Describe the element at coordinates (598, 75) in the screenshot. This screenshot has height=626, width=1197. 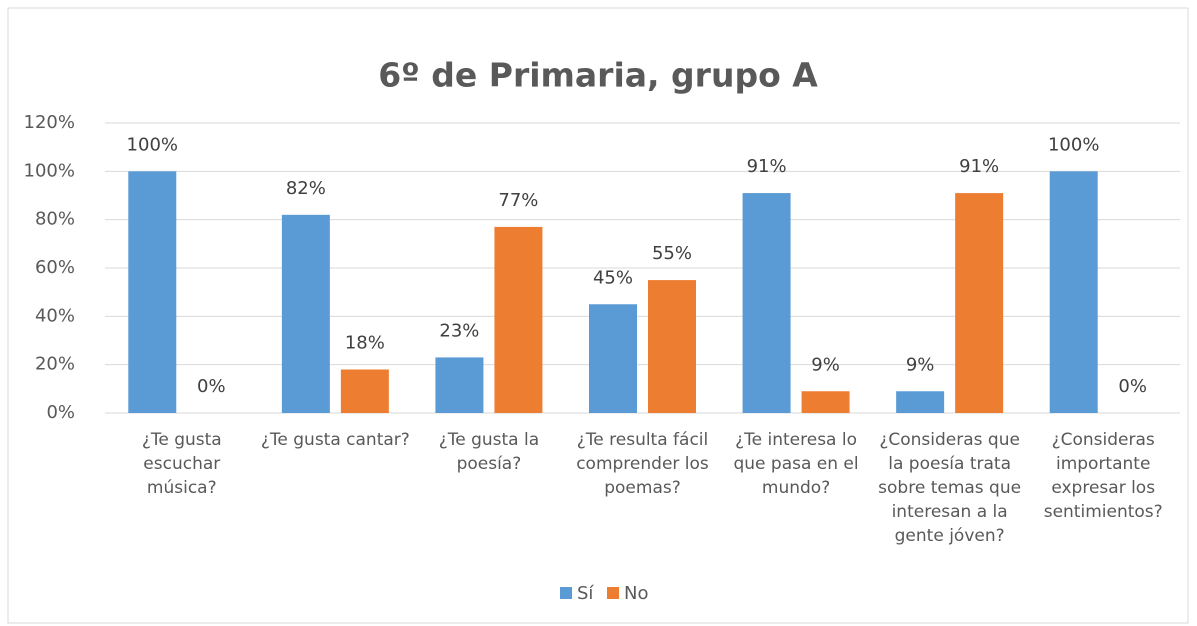
I see `chart-title: 6º de Primaria, grupo A` at that location.